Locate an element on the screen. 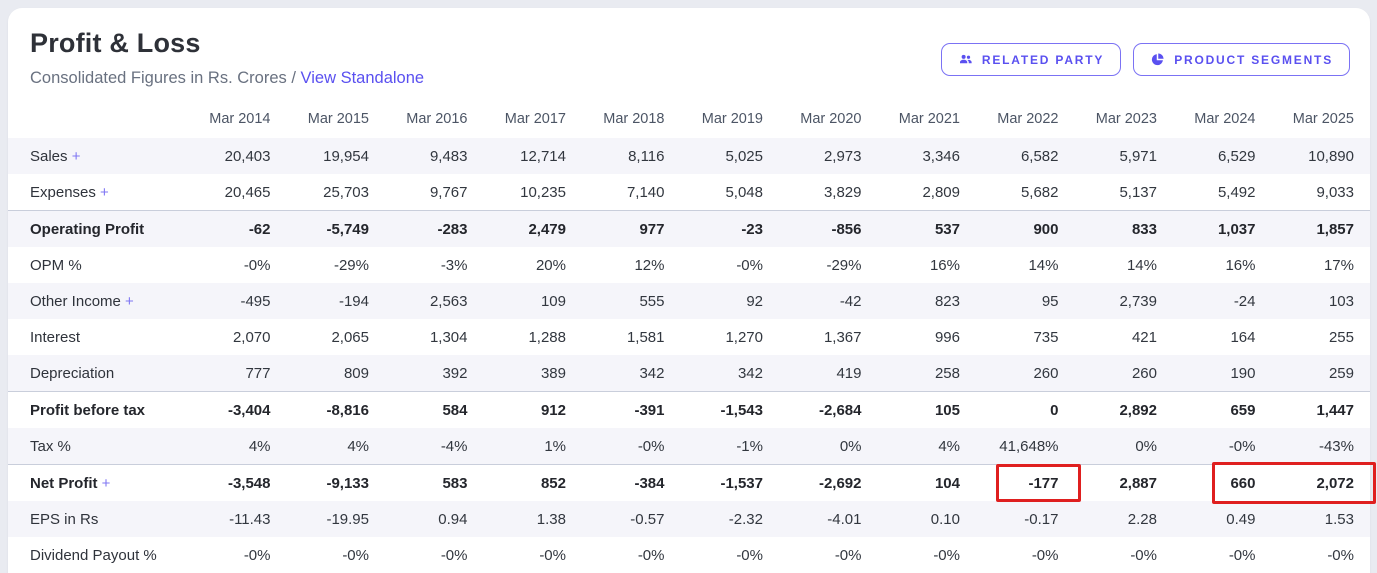 This screenshot has width=1377, height=573. cell-eps-in-rs-mar-2020: -4.01 is located at coordinates (844, 519).